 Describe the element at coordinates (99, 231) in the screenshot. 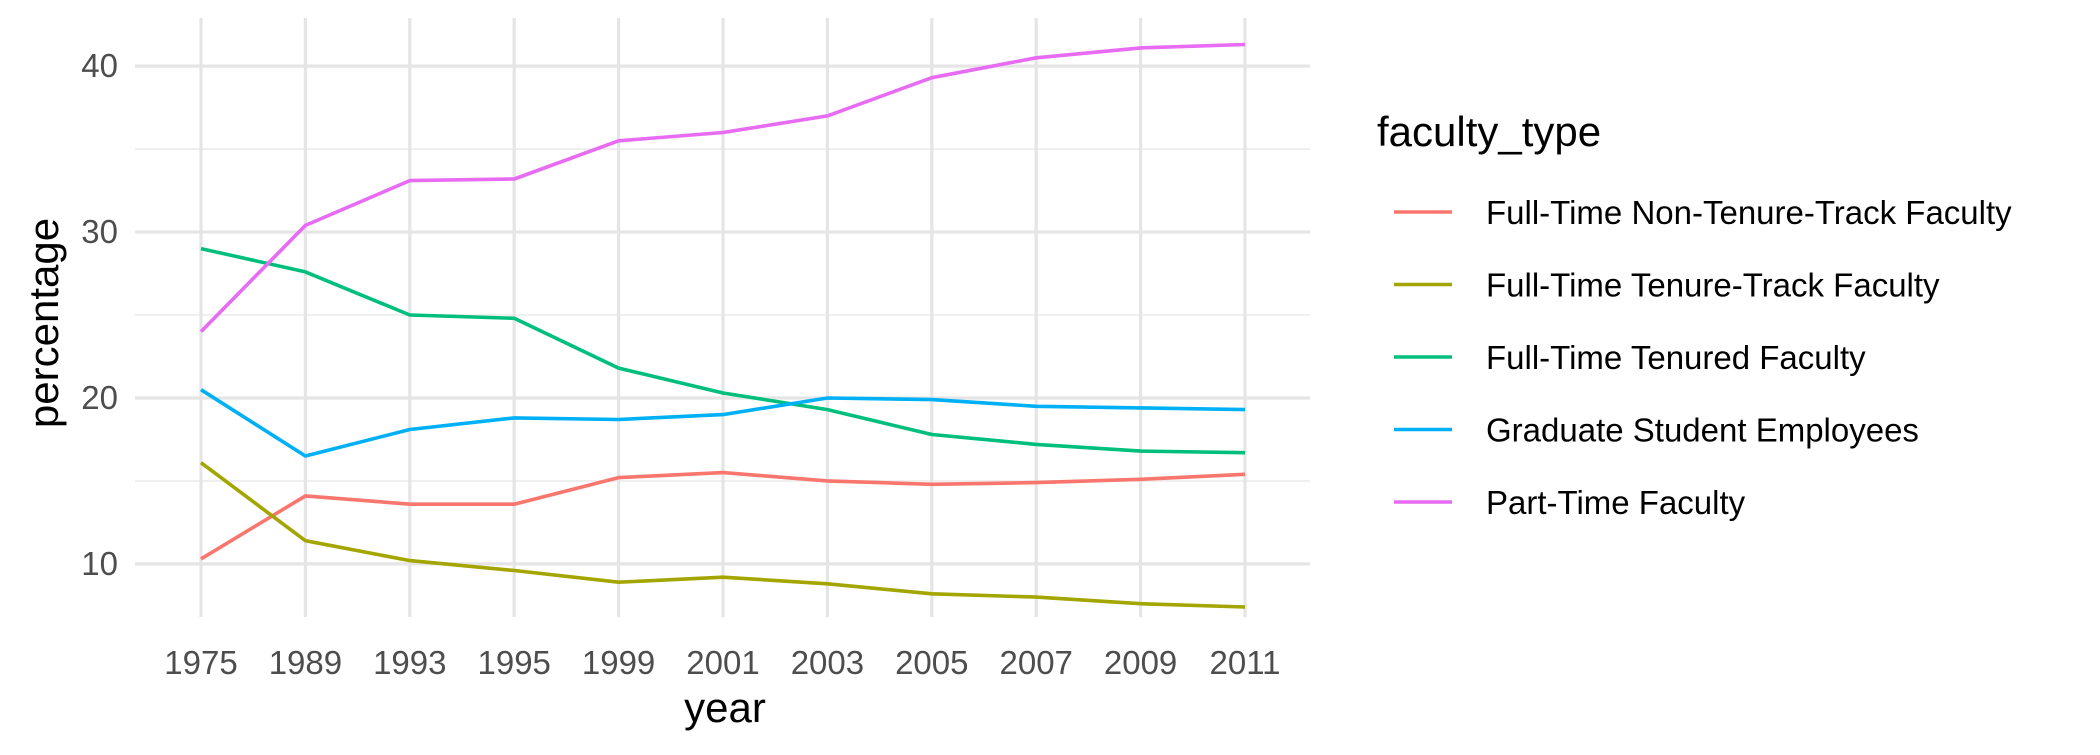

I see `y-tick-label: 30` at that location.